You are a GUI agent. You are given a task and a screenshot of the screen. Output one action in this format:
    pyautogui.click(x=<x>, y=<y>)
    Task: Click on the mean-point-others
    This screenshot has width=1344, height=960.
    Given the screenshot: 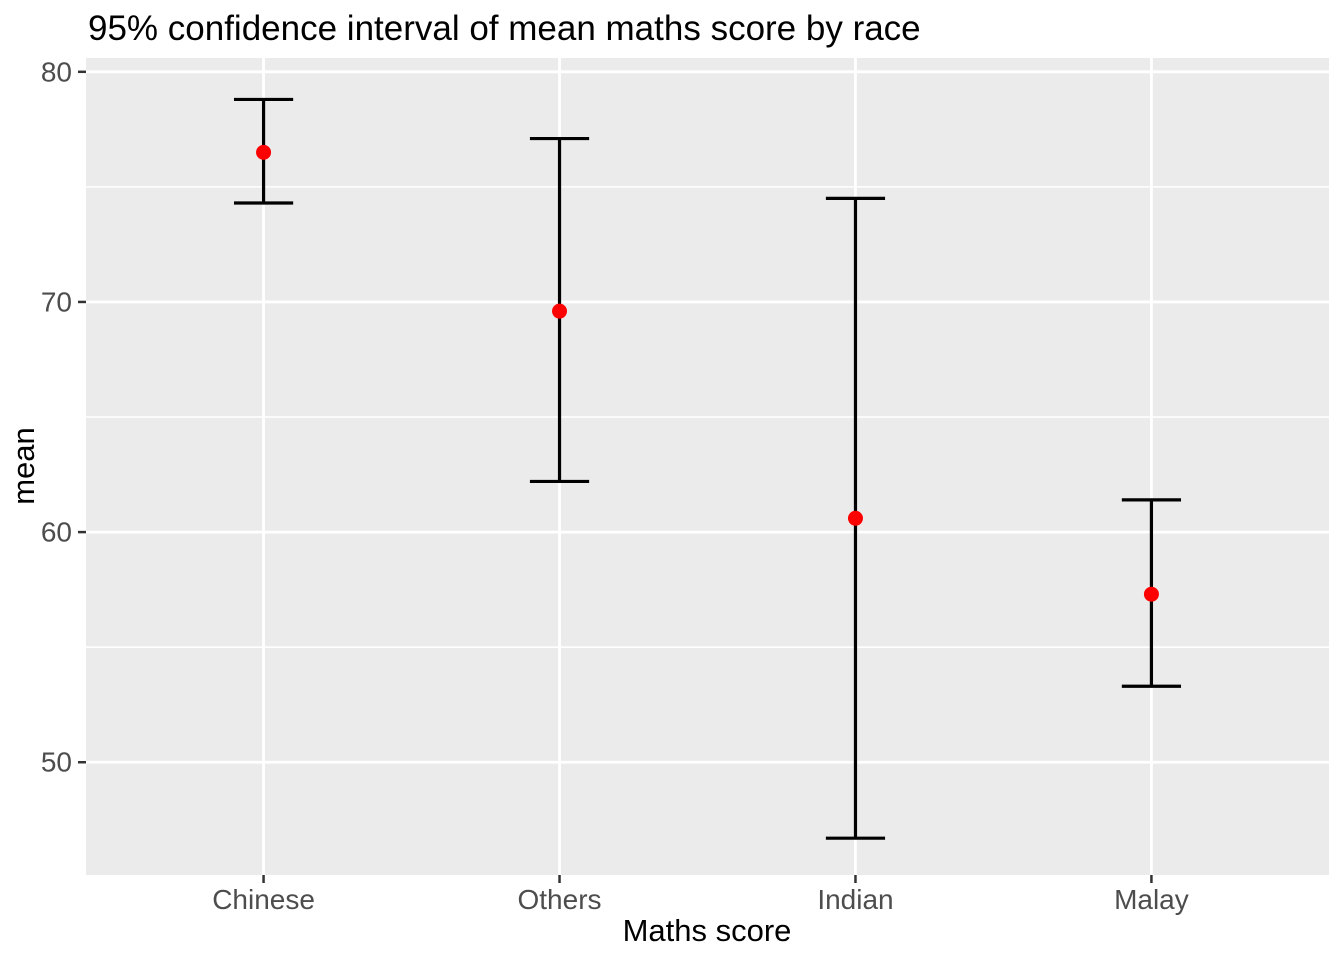 What is the action you would take?
    pyautogui.click(x=560, y=311)
    